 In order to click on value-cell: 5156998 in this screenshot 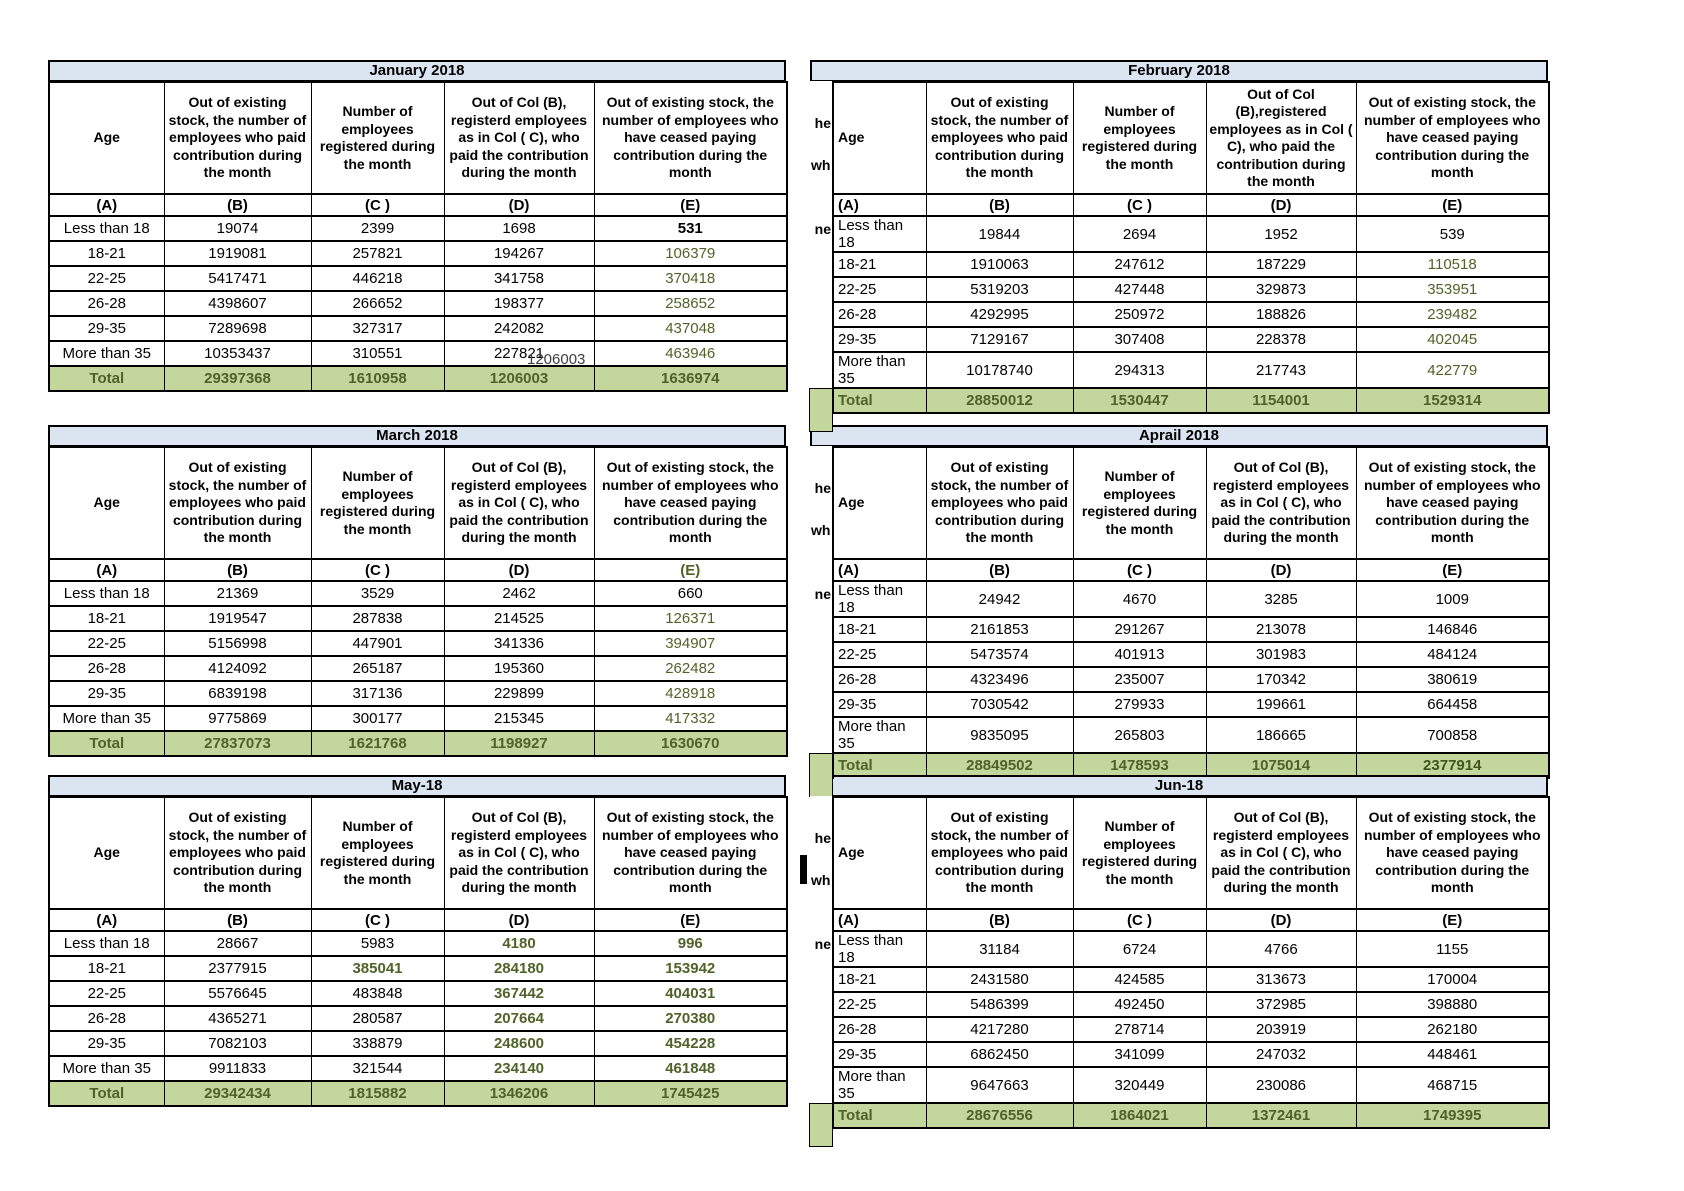, I will do `click(237, 643)`.